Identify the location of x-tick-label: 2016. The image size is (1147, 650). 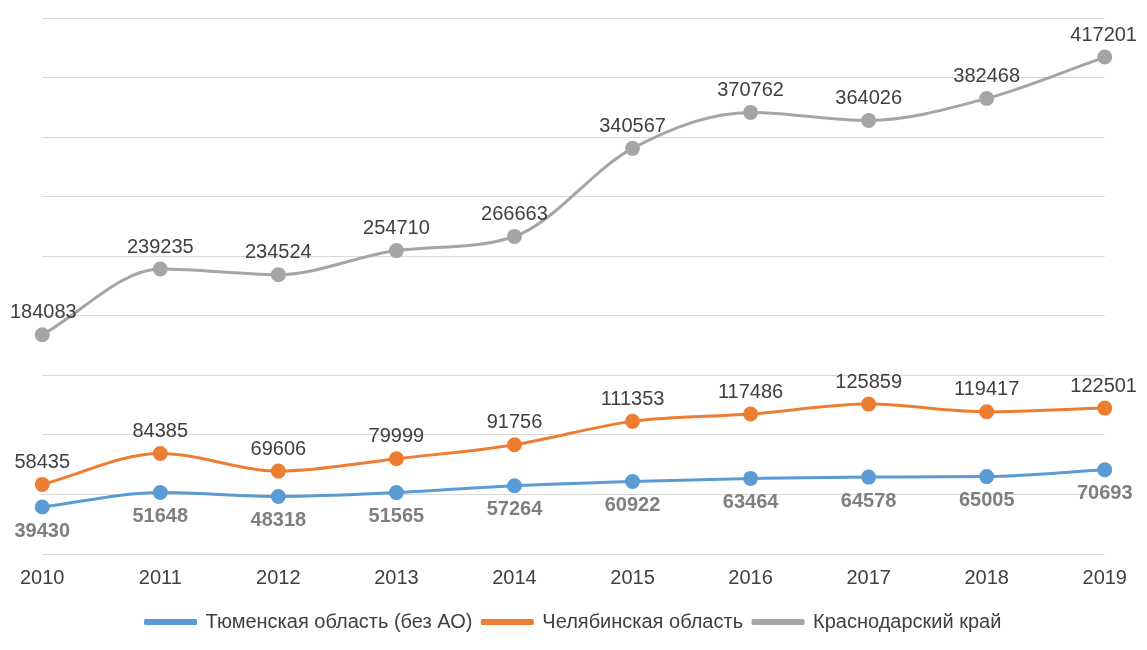
(750, 576).